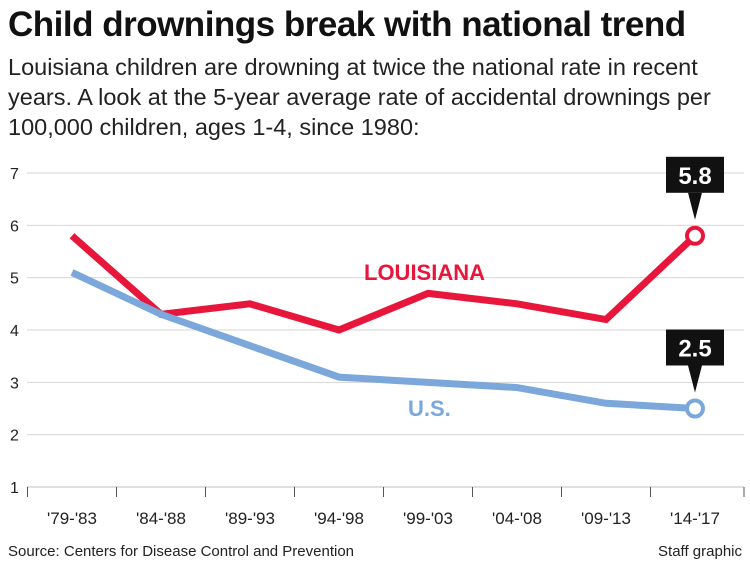 The image size is (750, 572). Describe the element at coordinates (424, 272) in the screenshot. I see `louisiana-series-label: LOUISIANA` at that location.